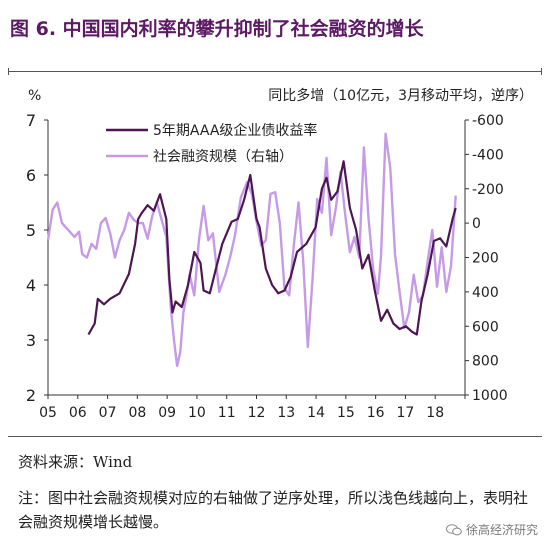 The width and height of the screenshot is (550, 556). What do you see at coordinates (227, 413) in the screenshot?
I see `x-tick-label: 11` at bounding box center [227, 413].